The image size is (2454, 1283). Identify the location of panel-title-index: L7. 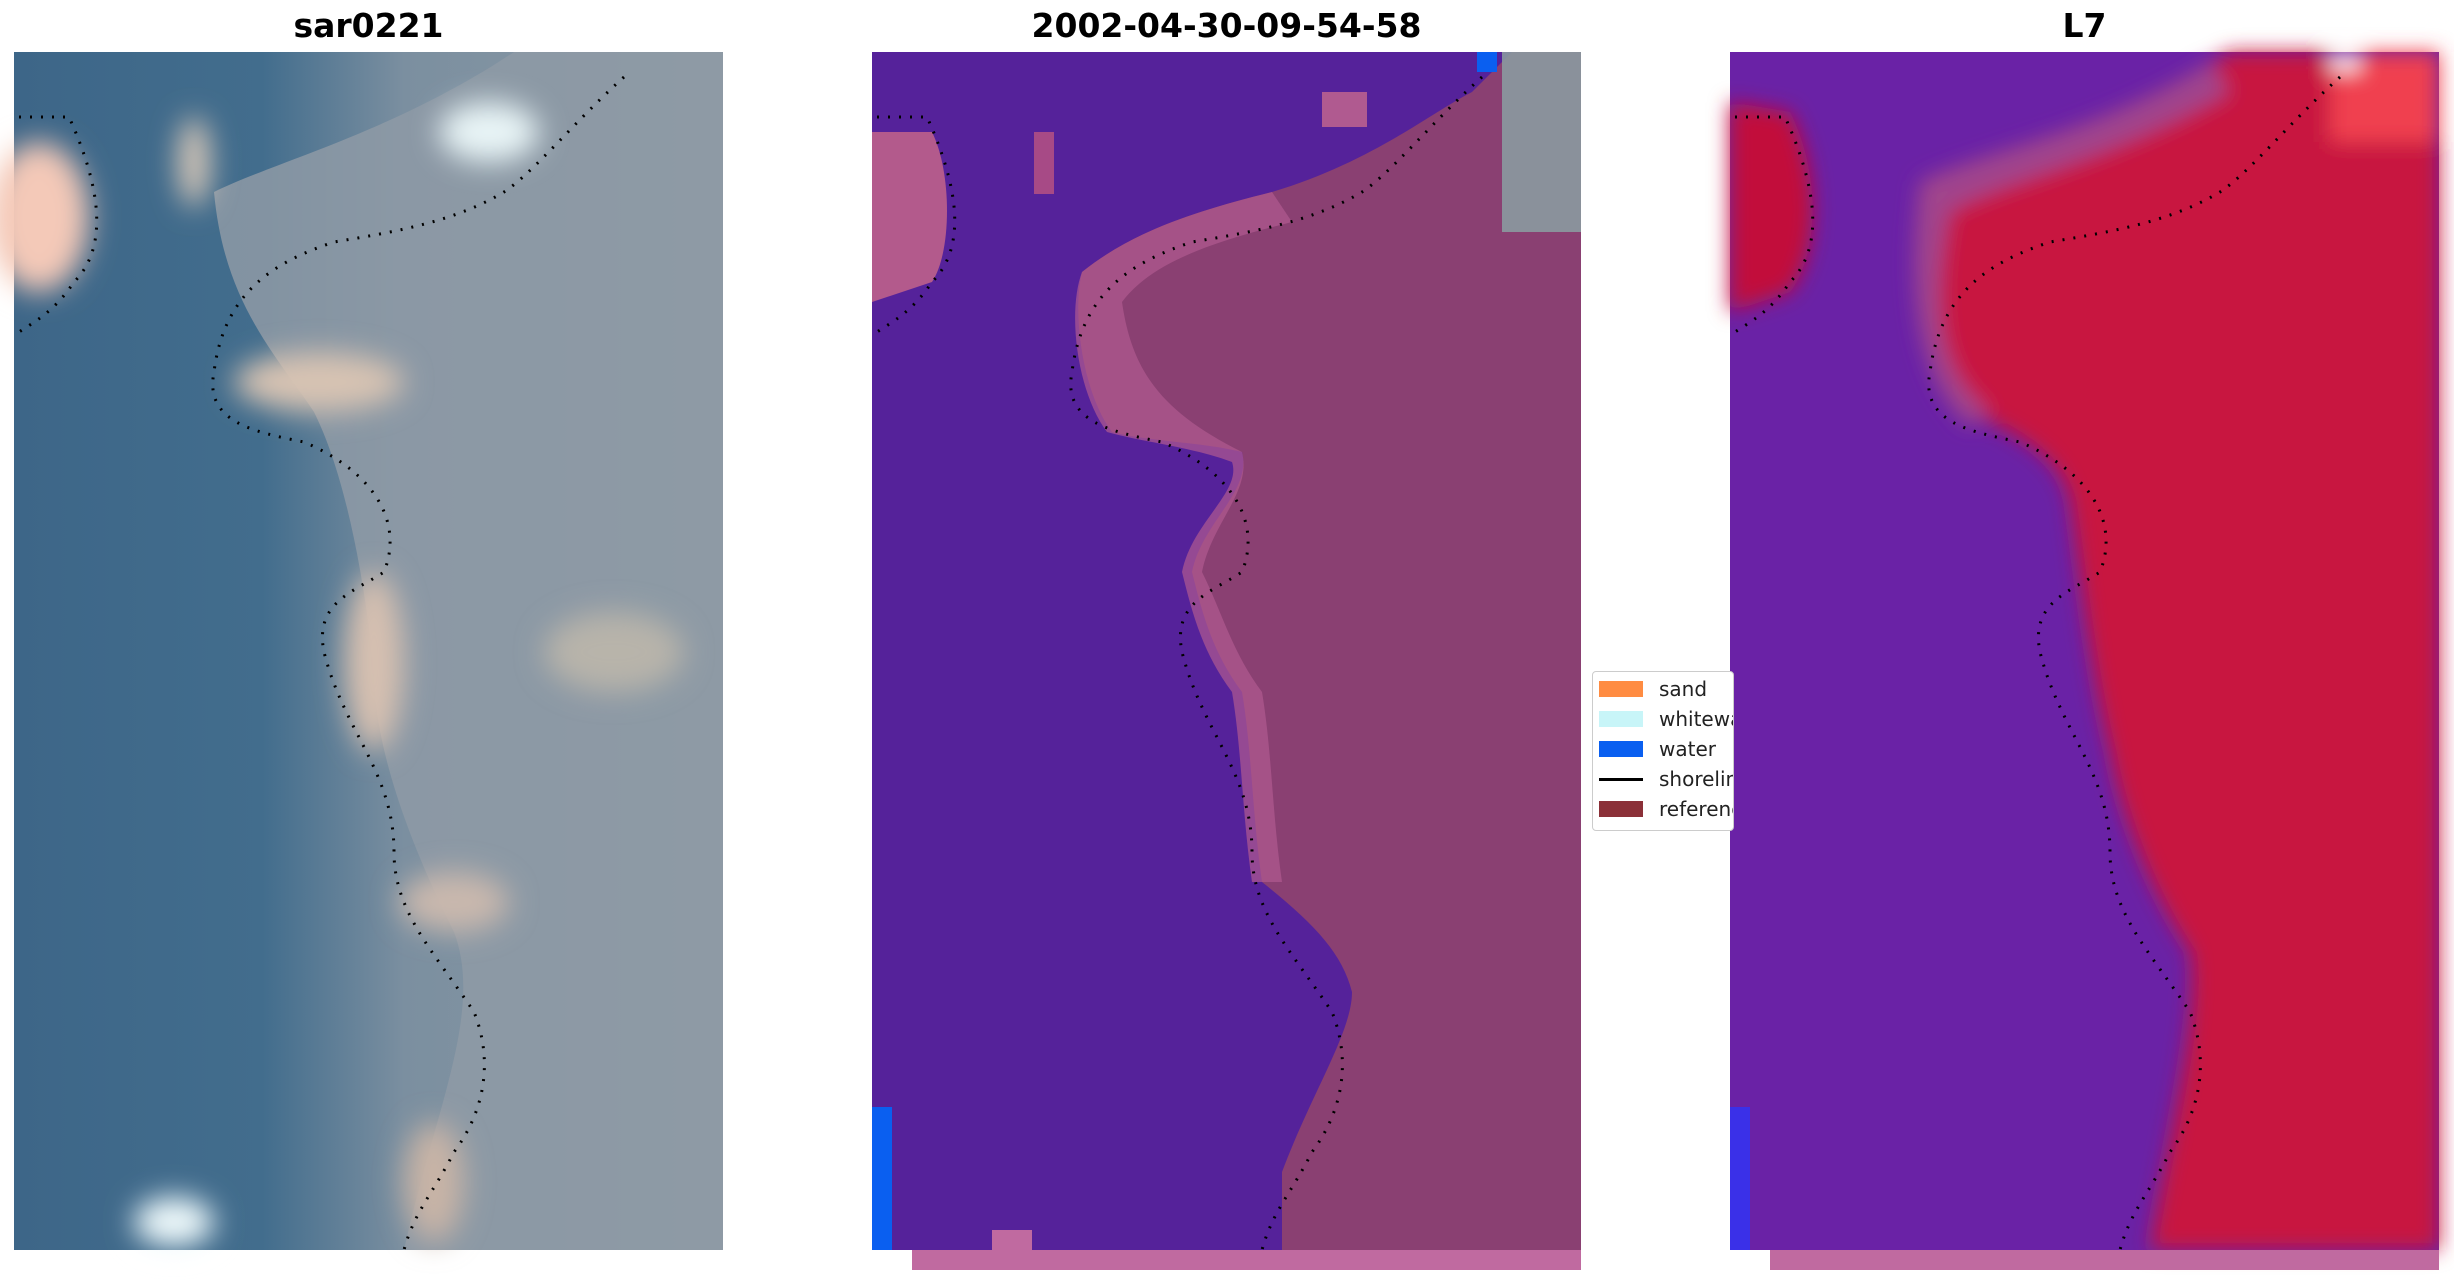
(2084, 25).